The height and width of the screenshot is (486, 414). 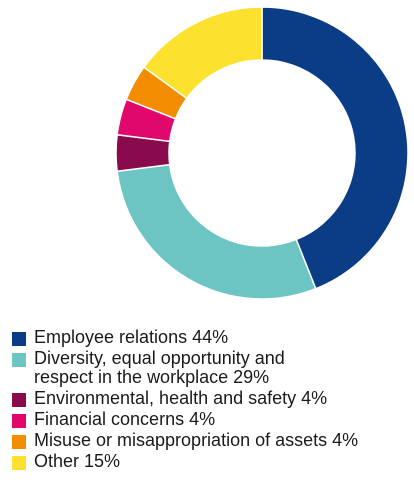 I want to click on donut-slice-diversity-equal-opportunity-and-respect-in-the-workplace, so click(x=216, y=231).